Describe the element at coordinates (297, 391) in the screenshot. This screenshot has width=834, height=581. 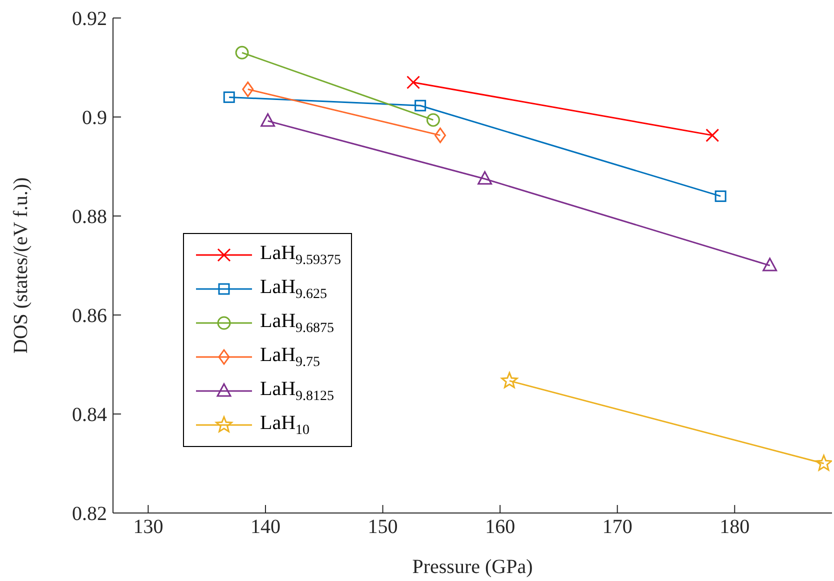
I see `legend-label: LaH$_{9.8125}$` at that location.